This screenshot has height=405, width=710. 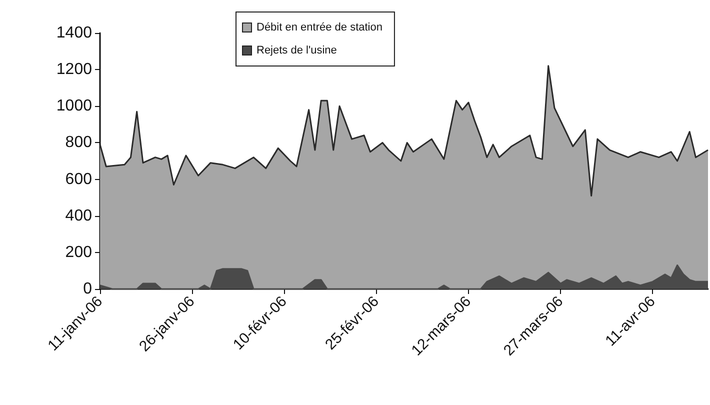 What do you see at coordinates (78, 215) in the screenshot?
I see `y-tick-label: 400` at bounding box center [78, 215].